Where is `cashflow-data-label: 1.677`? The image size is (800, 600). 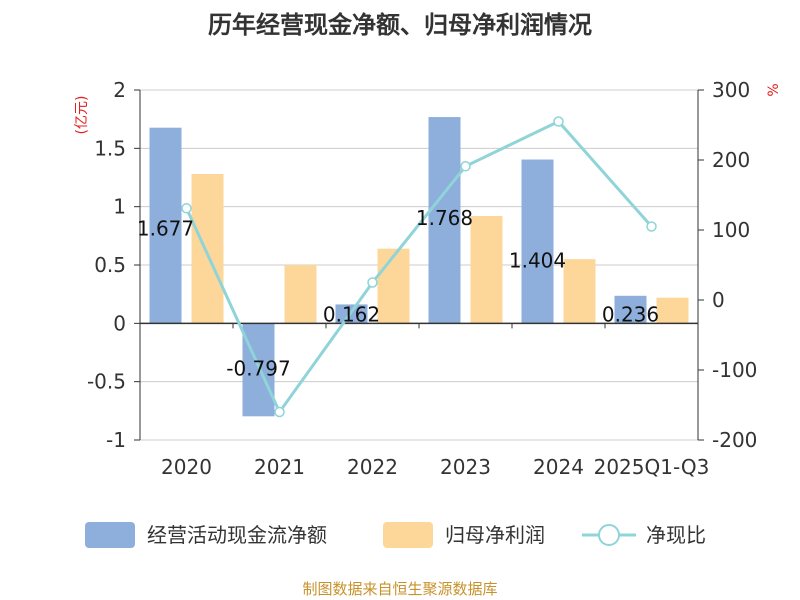 cashflow-data-label: 1.677 is located at coordinates (165, 229).